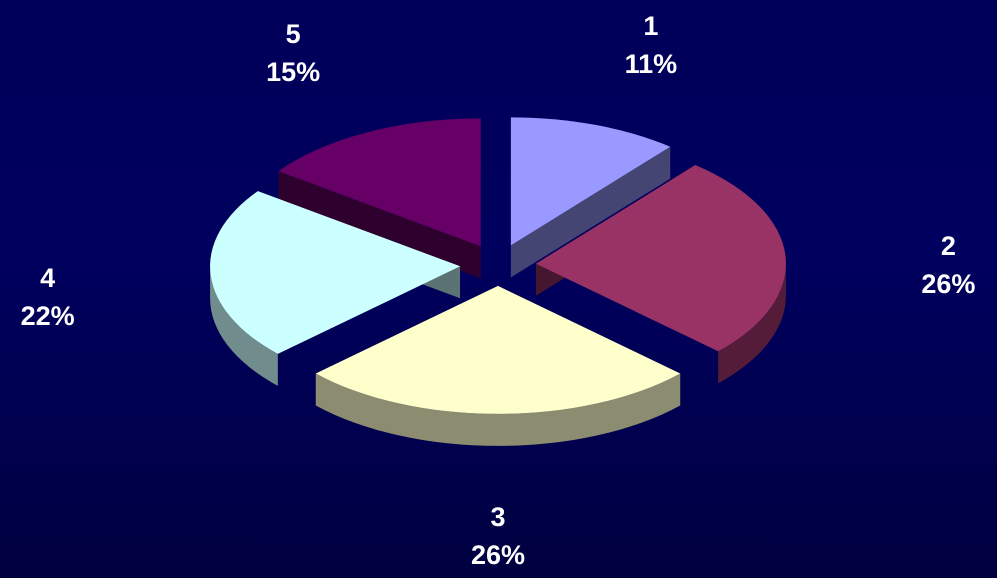  I want to click on slice-label-5: 5 15%, so click(293, 53).